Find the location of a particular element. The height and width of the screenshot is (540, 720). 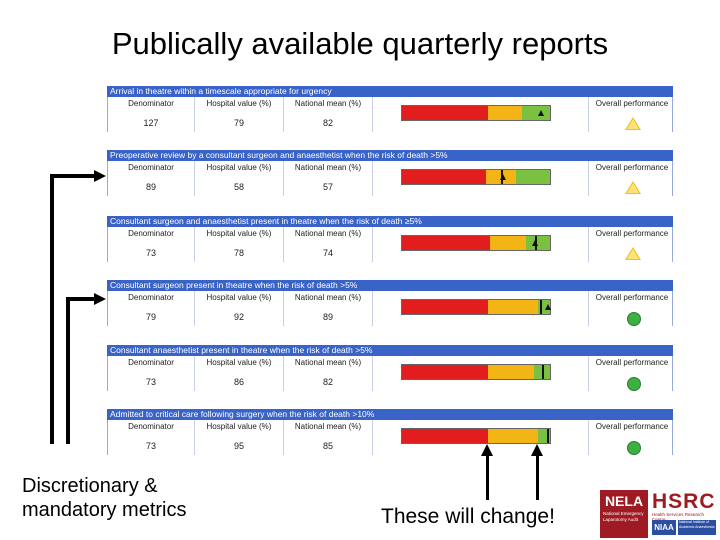

hospital-value: 86 is located at coordinates (238, 382).